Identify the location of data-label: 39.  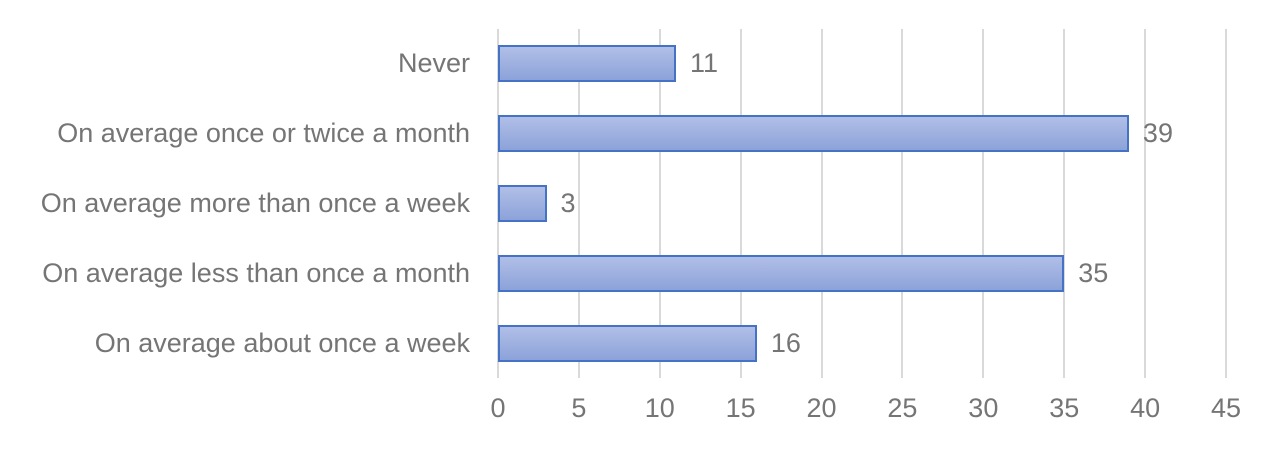
(1157, 133).